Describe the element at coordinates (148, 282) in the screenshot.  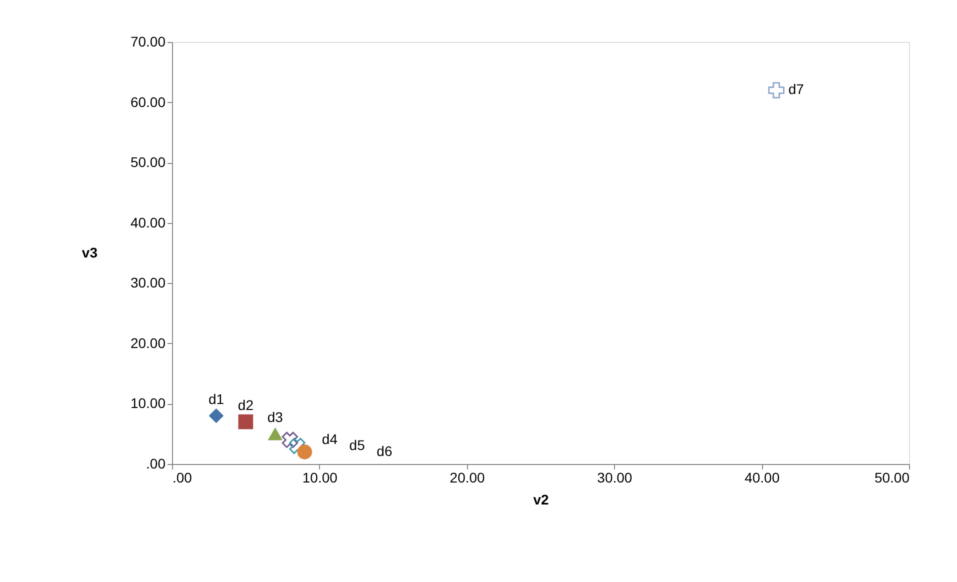
I see `y-tick-label: 30.00` at that location.